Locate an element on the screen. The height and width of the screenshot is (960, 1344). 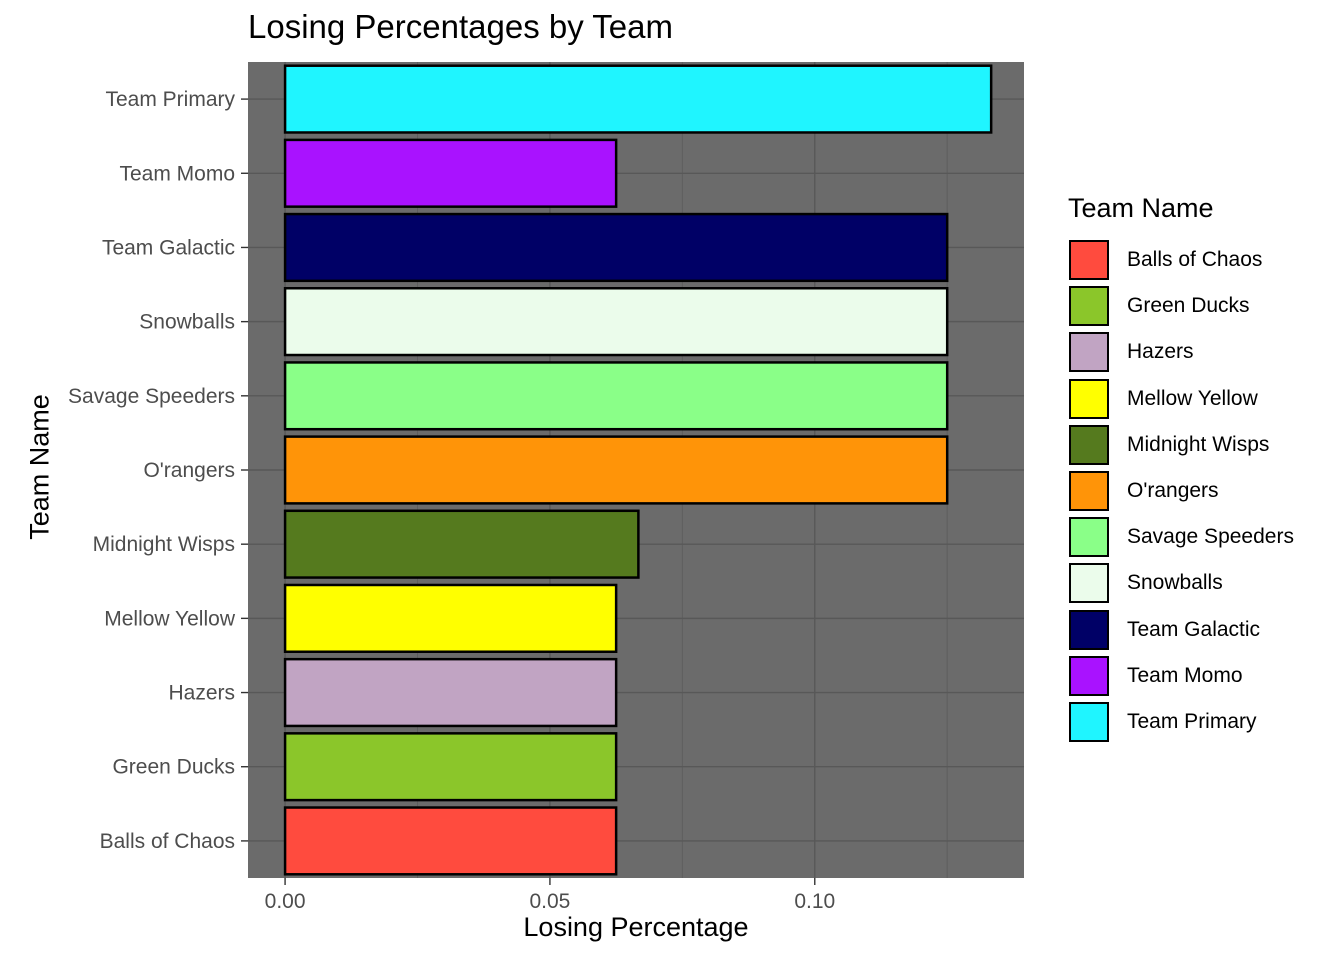
bar-team-momo is located at coordinates (450, 173).